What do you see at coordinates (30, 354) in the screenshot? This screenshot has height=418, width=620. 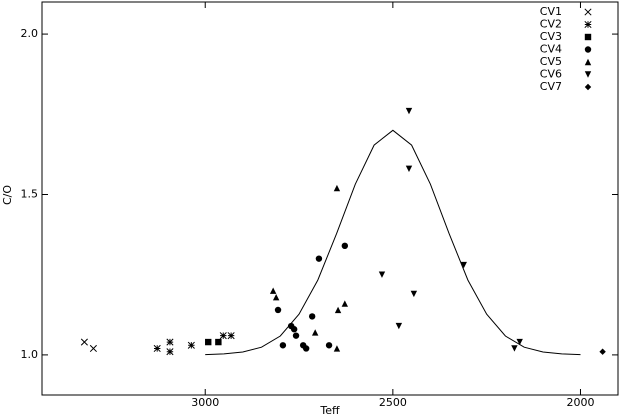 I see `y-tick-label: 1.0` at bounding box center [30, 354].